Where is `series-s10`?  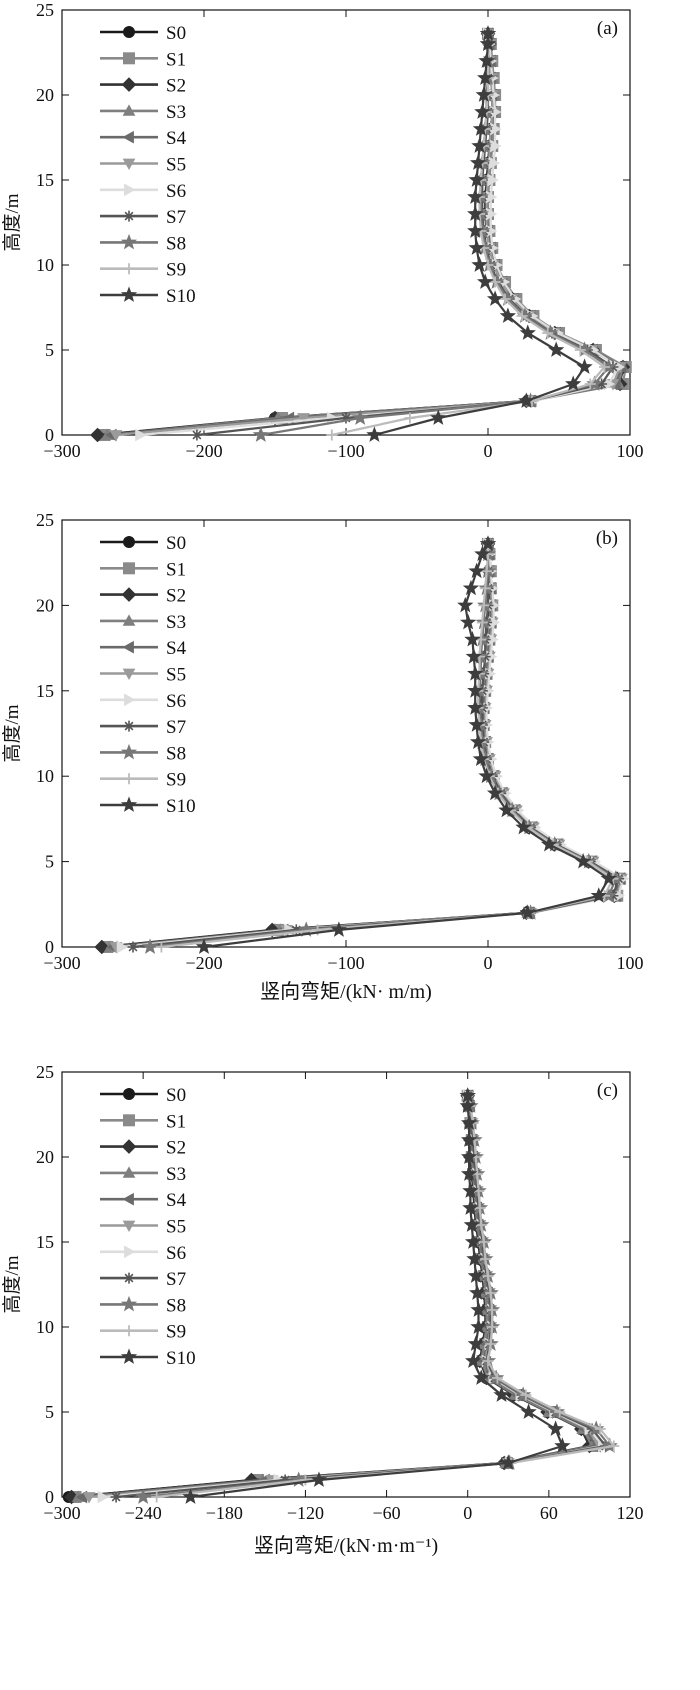 series-s10 is located at coordinates (479, 233).